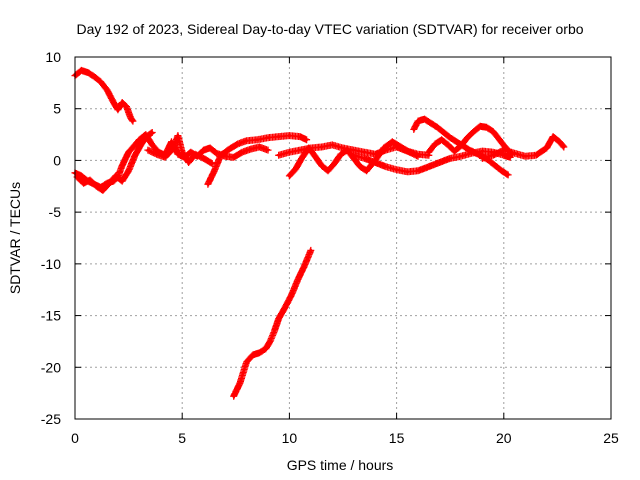  I want to click on y-tick-label: 0, so click(57, 160).